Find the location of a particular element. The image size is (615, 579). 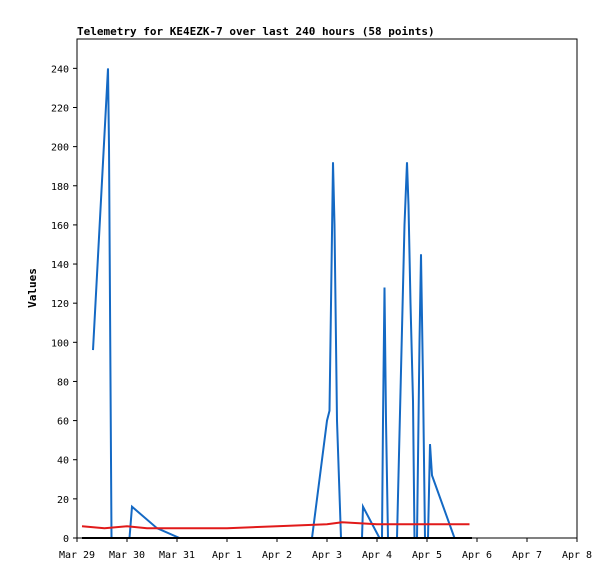

x-tick-label: Apr 5 is located at coordinates (427, 555).